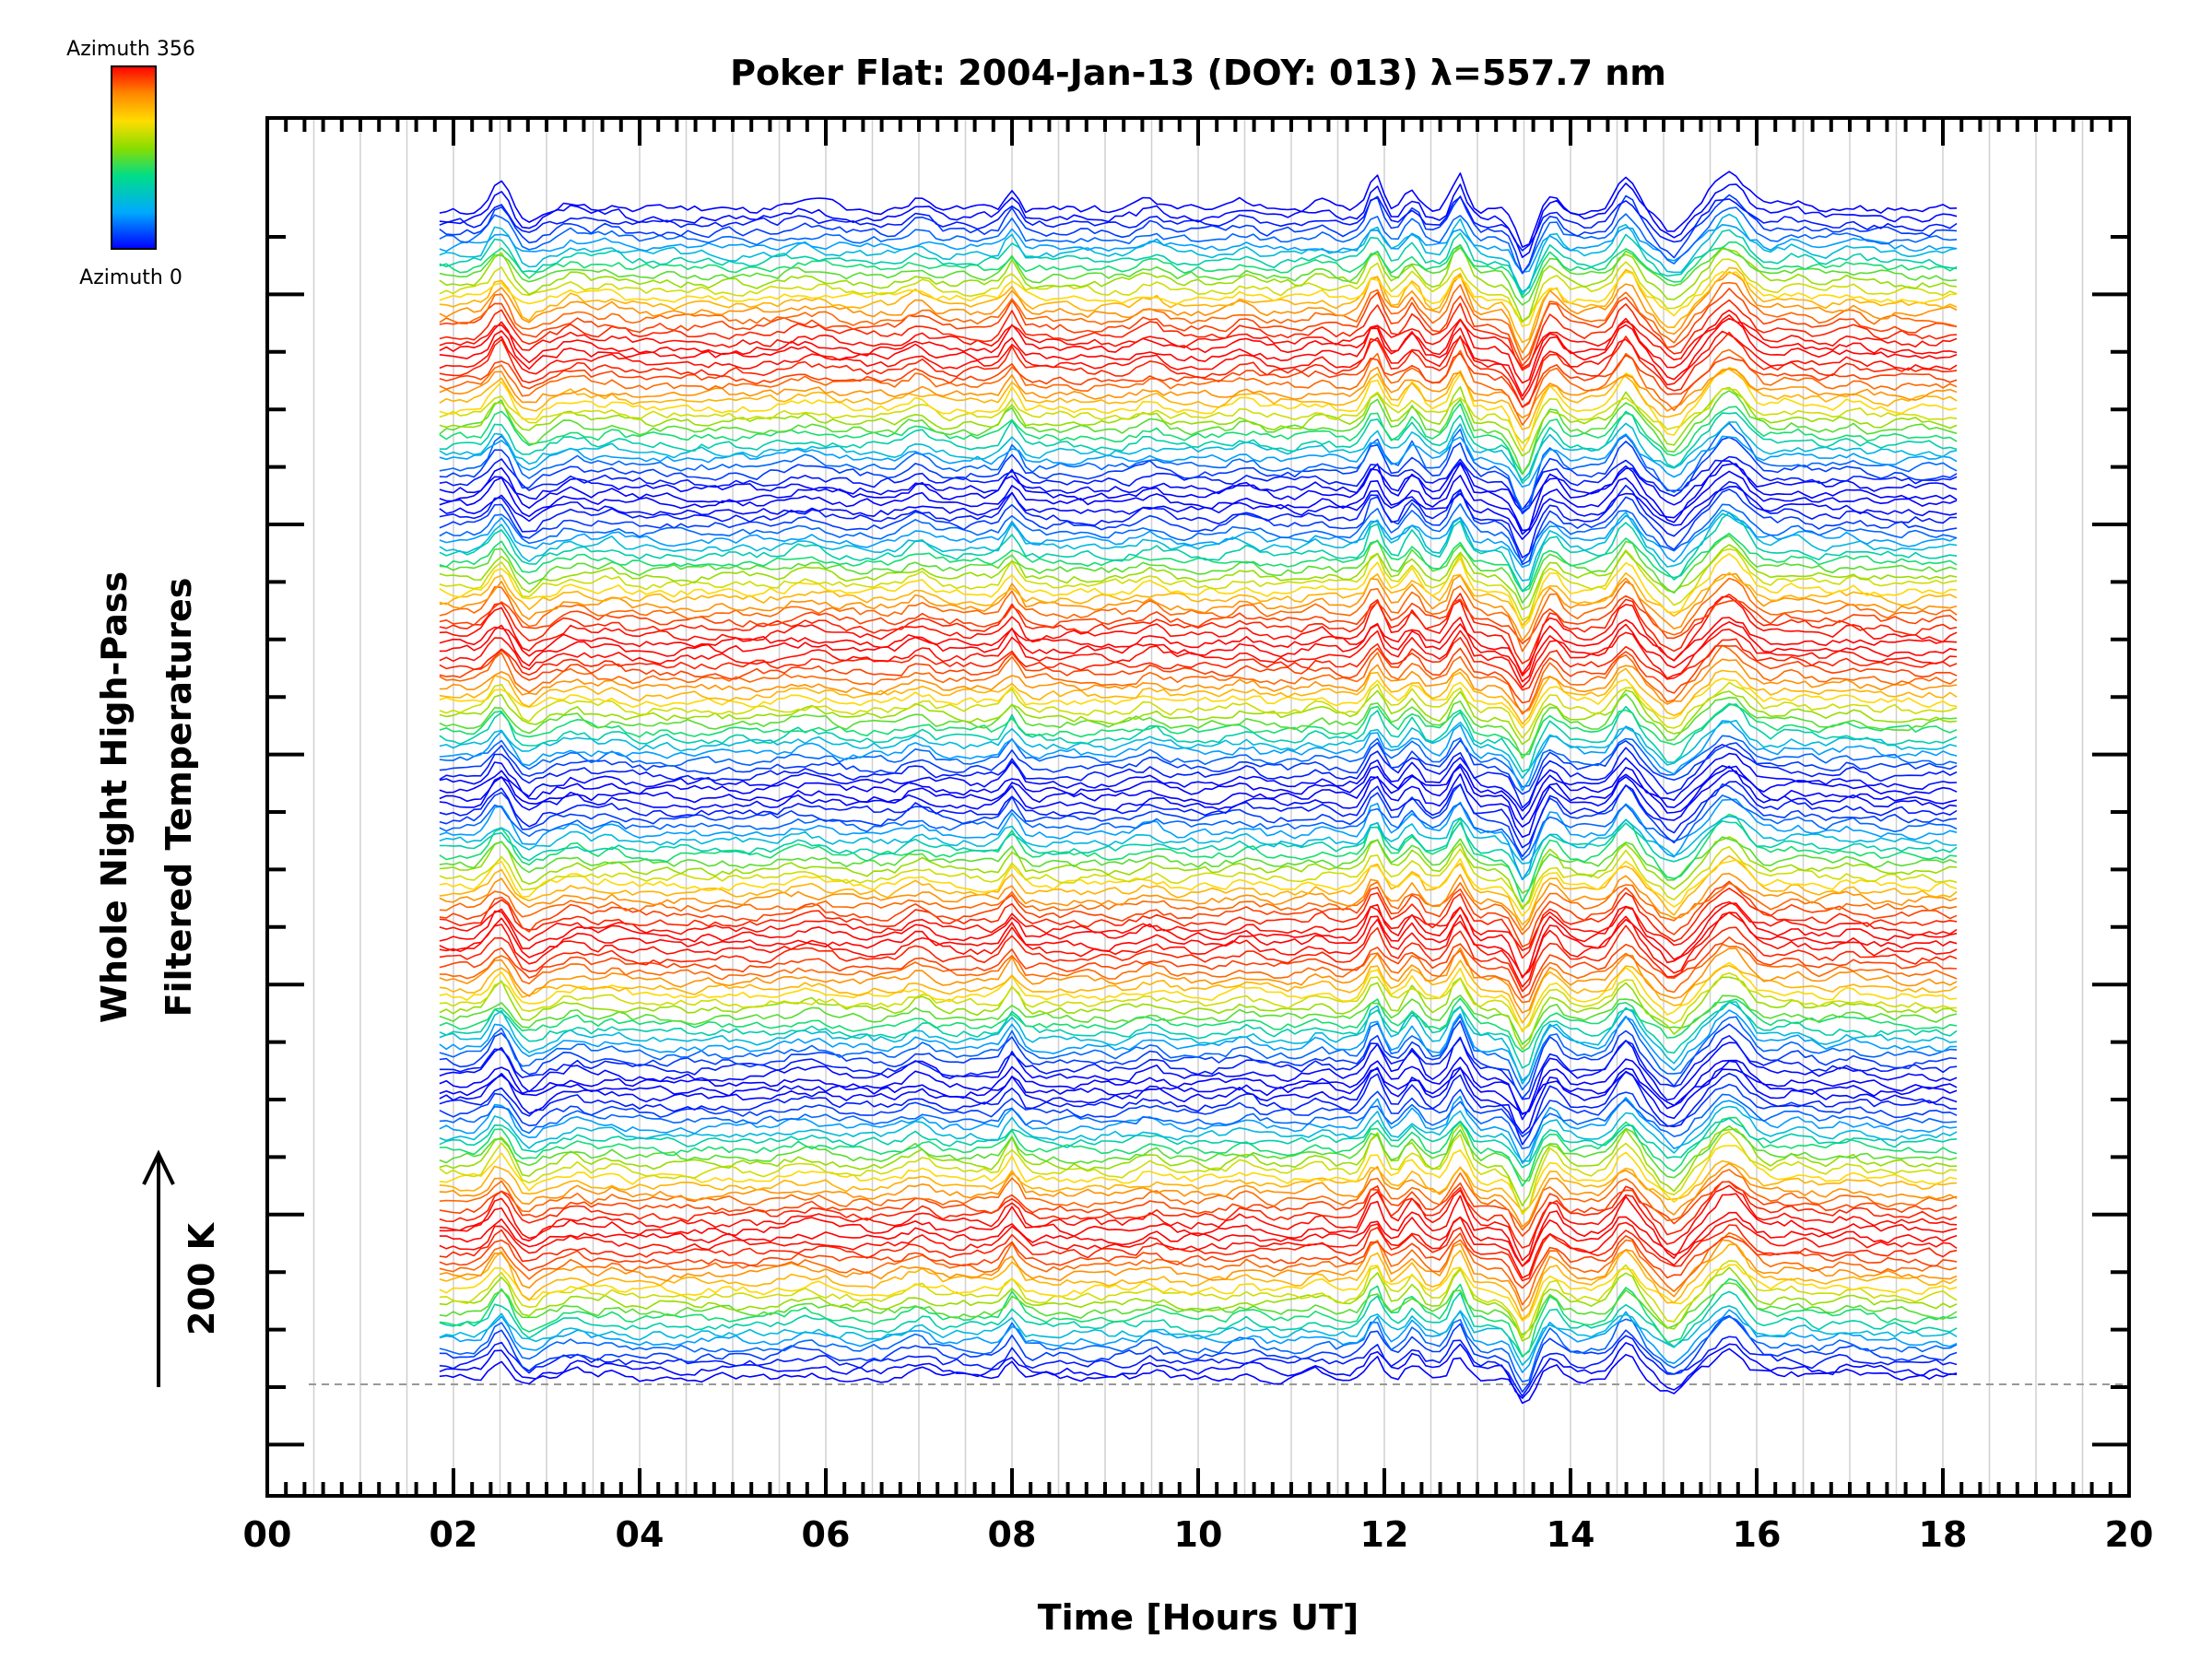 The width and height of the screenshot is (2212, 1659). I want to click on y-axis-label-line1: Whole Night High-Pass, so click(114, 797).